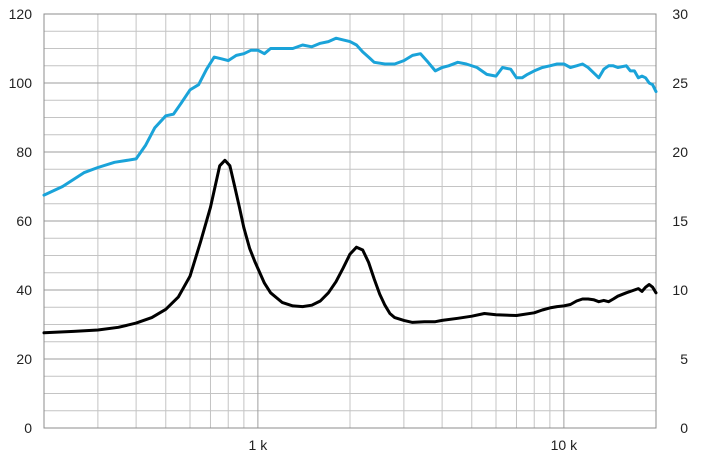  I want to click on y-axis-left-ticks: 0 20 40 60 80 100 120, so click(21, 221).